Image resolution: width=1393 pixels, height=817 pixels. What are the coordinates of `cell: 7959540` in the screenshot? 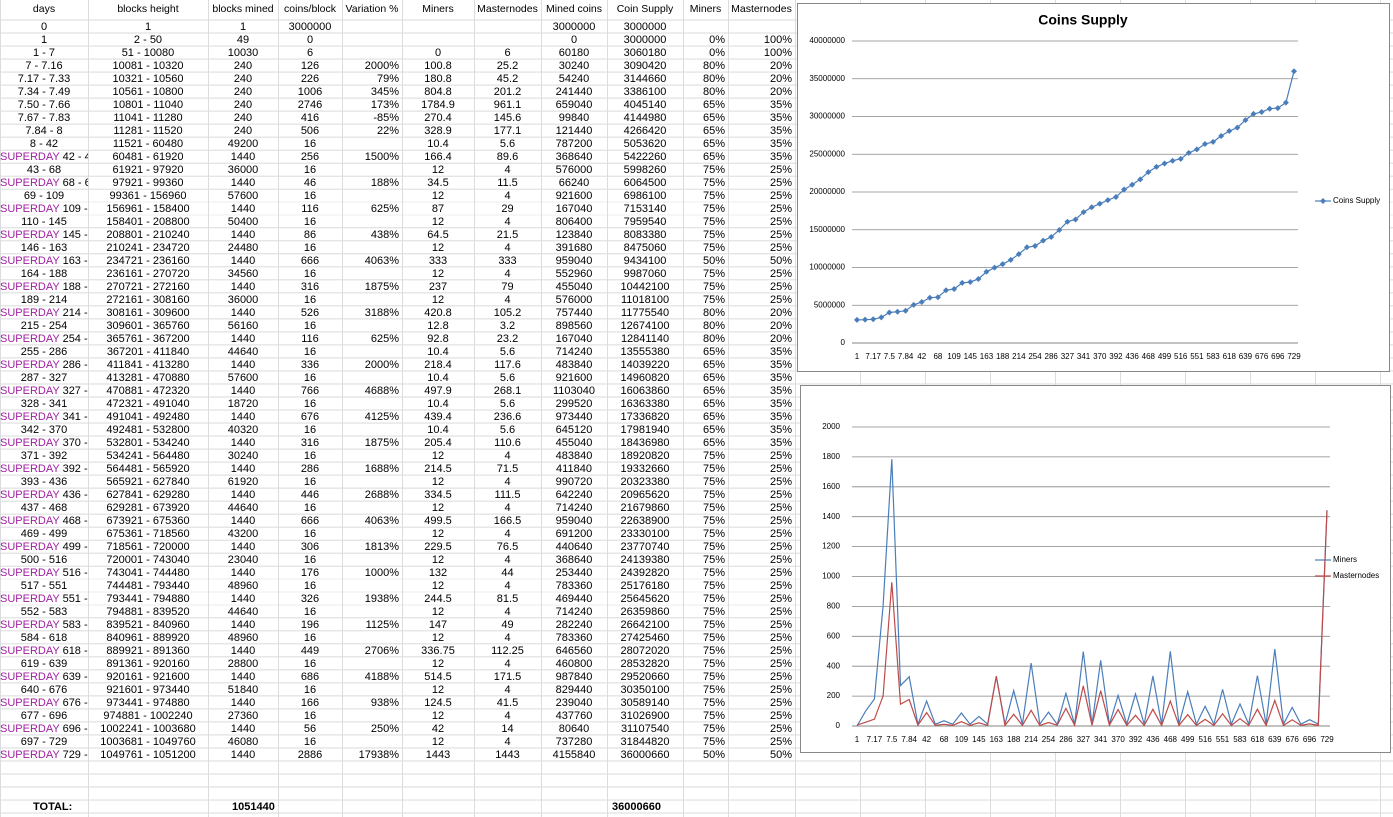 It's located at (645, 221).